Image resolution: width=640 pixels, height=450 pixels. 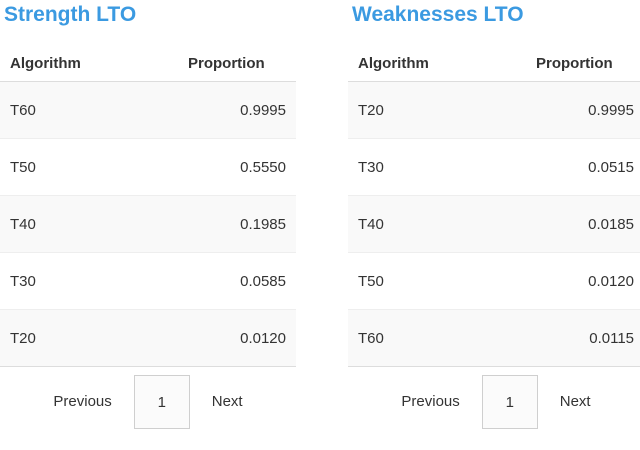 What do you see at coordinates (237, 224) in the screenshot?
I see `cell-proportion: 0.1985` at bounding box center [237, 224].